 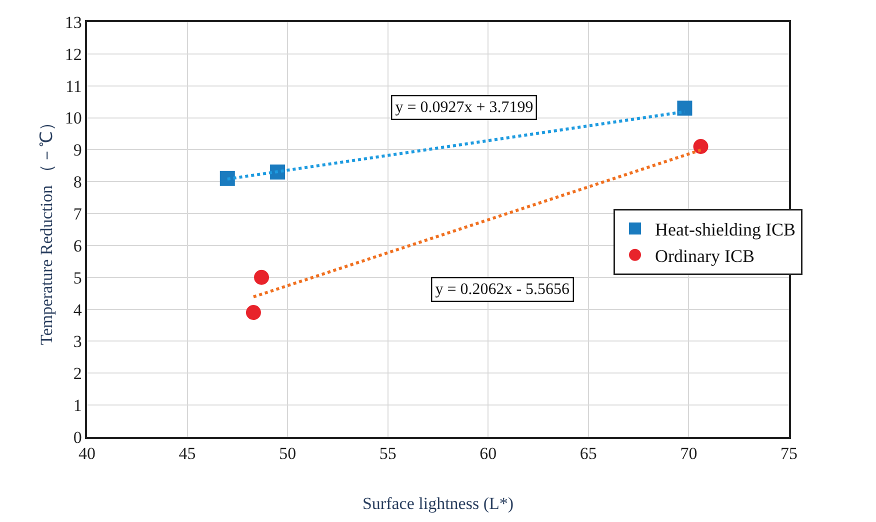 What do you see at coordinates (438, 504) in the screenshot?
I see `x-axis-title: Surface lightness (L*)` at bounding box center [438, 504].